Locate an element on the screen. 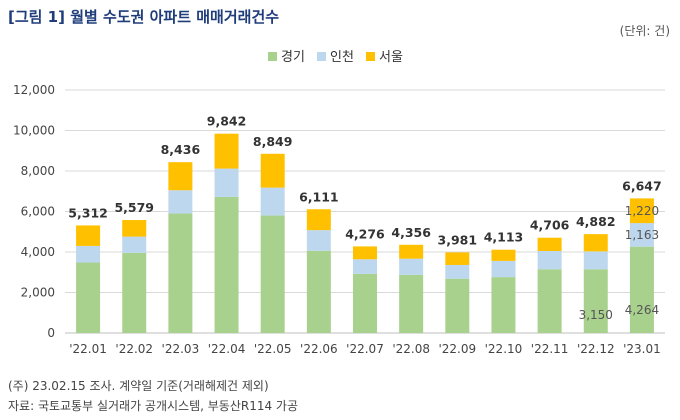 The image size is (680, 420). segment-label: 1,163 is located at coordinates (642, 235).